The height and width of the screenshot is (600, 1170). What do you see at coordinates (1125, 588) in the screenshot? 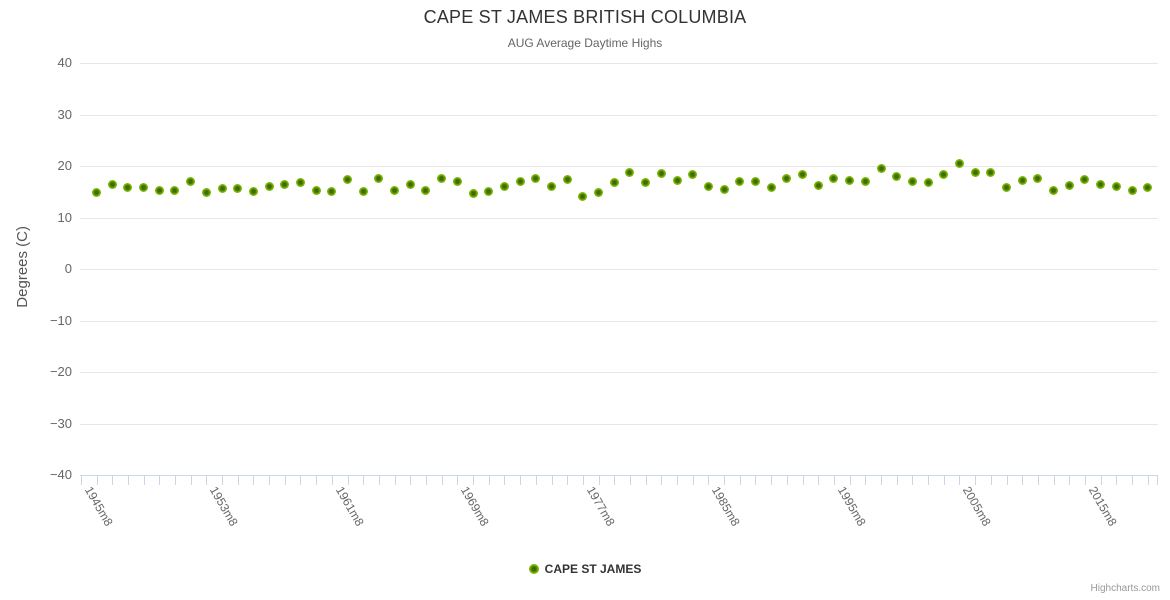
I see `highcharts-credits-link: Highcharts.com` at bounding box center [1125, 588].